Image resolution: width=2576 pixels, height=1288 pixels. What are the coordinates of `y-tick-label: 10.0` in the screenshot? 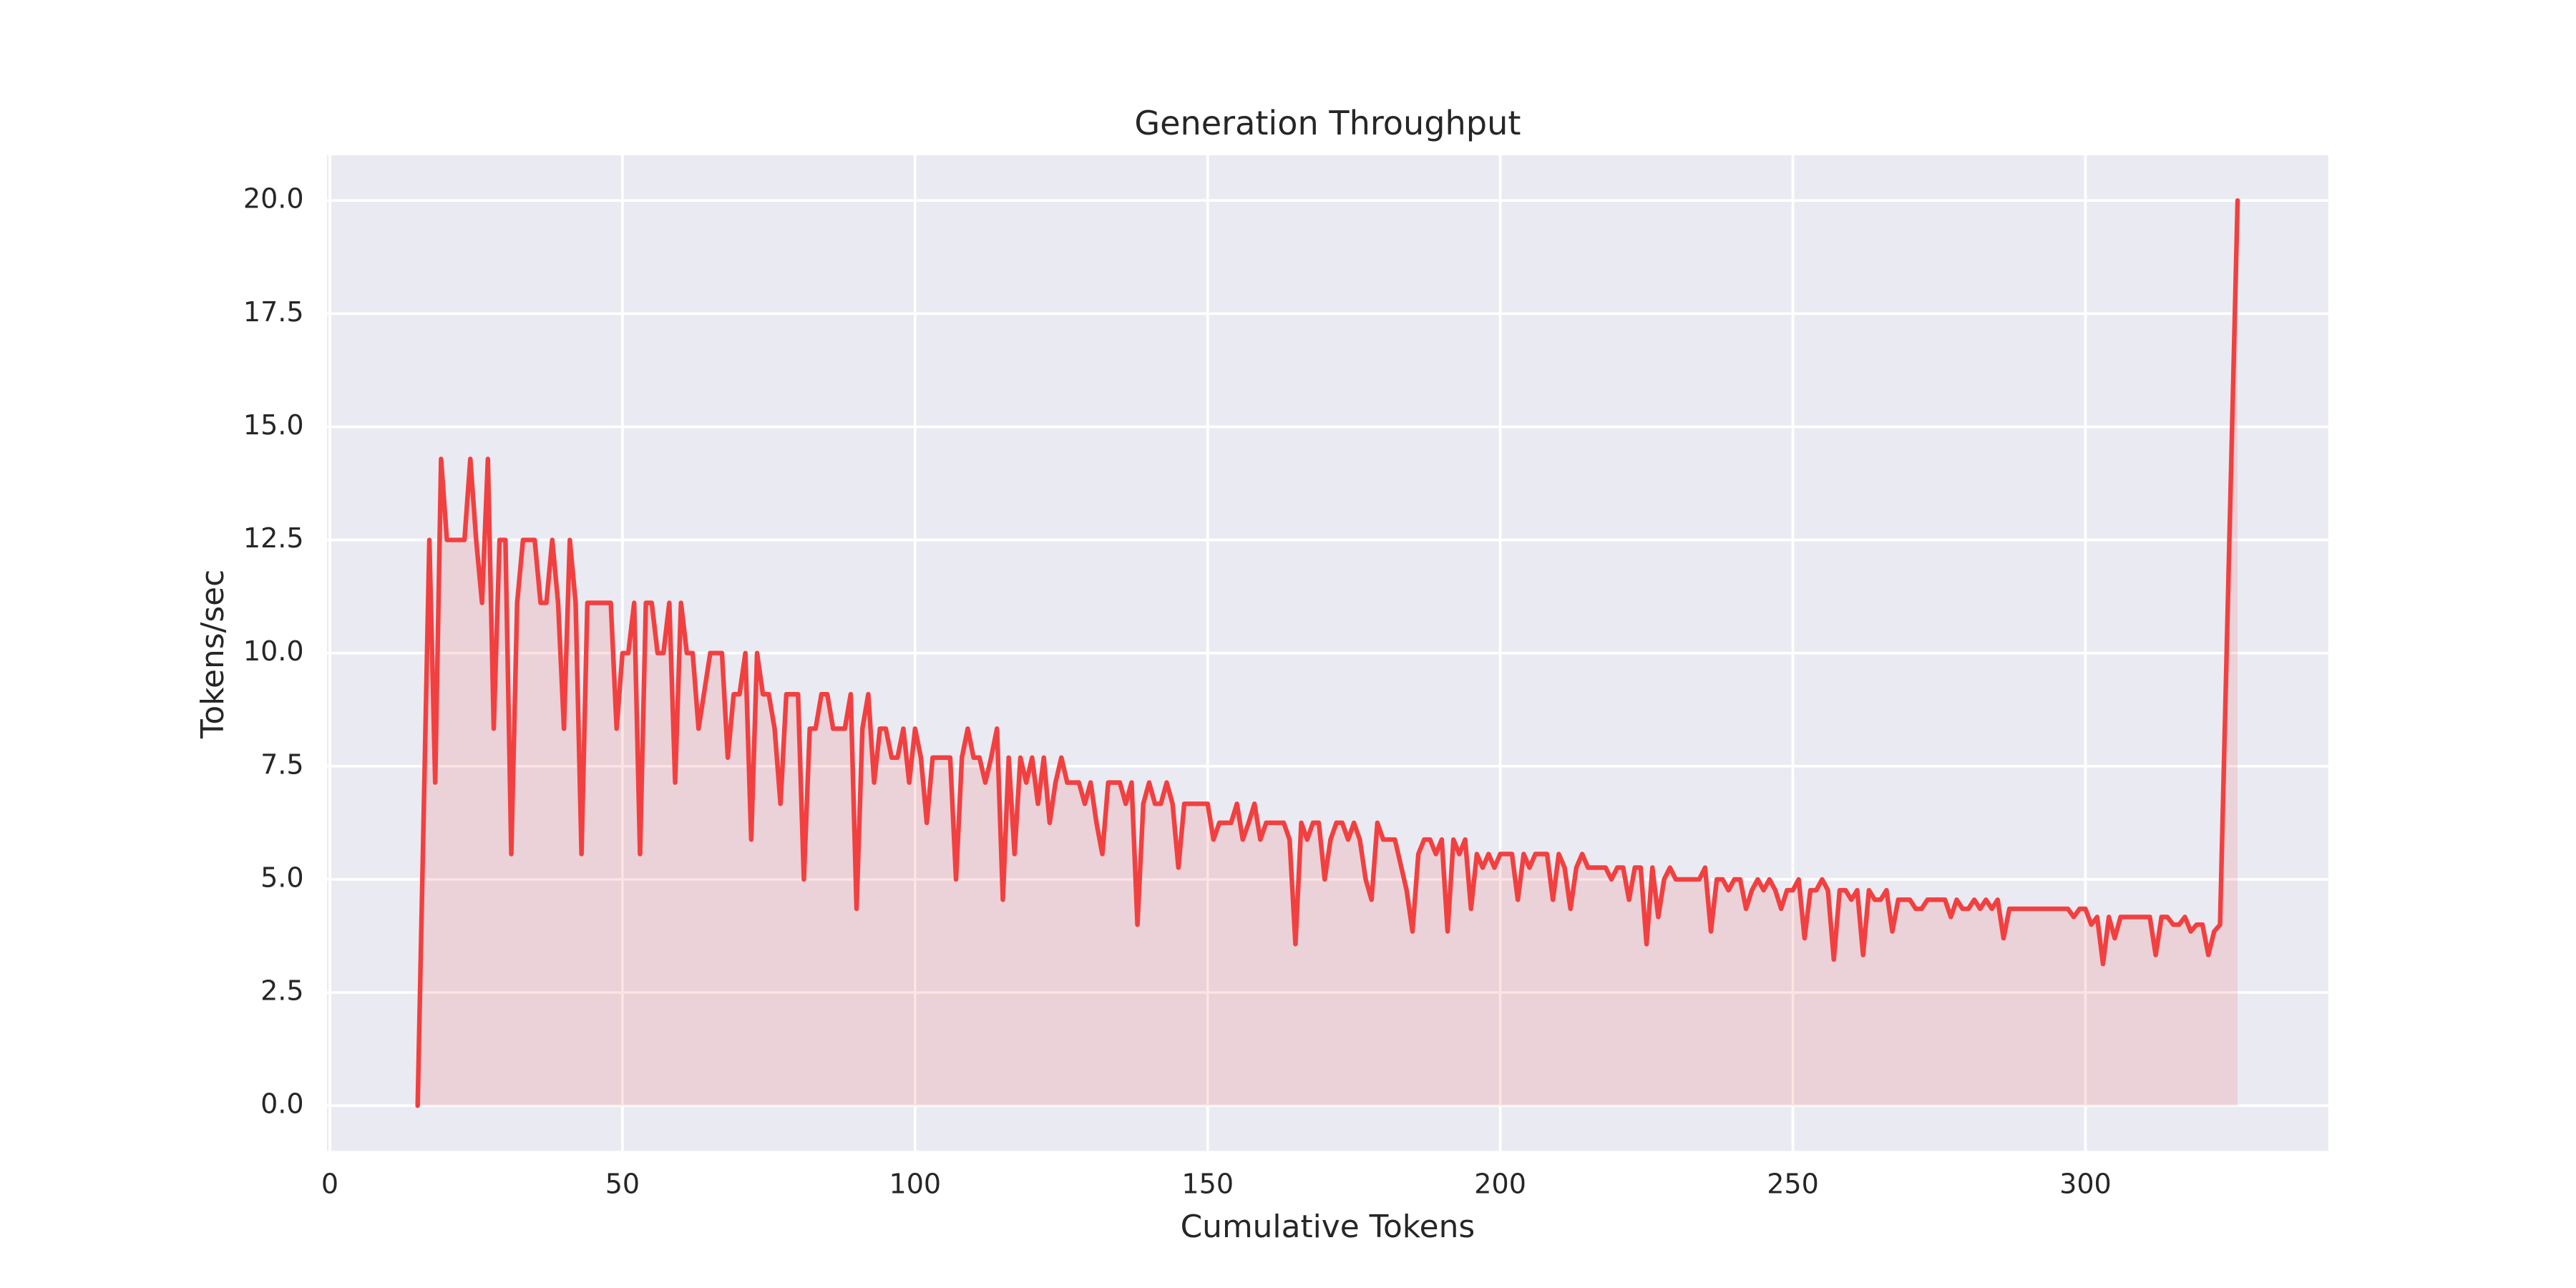 It's located at (273, 651).